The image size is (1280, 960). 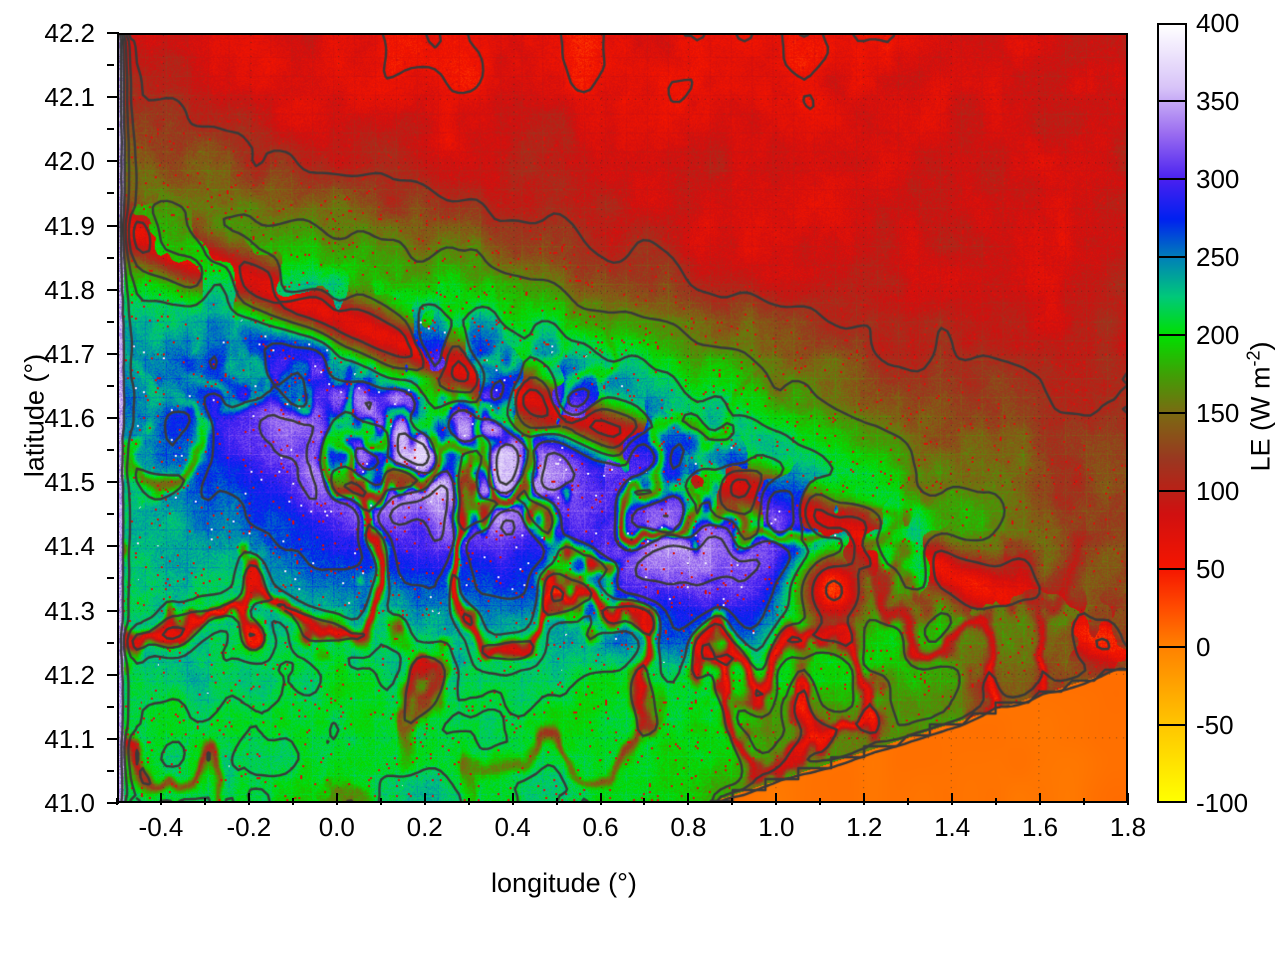 I want to click on x-axis-tick-label: 1.0, so click(x=776, y=827).